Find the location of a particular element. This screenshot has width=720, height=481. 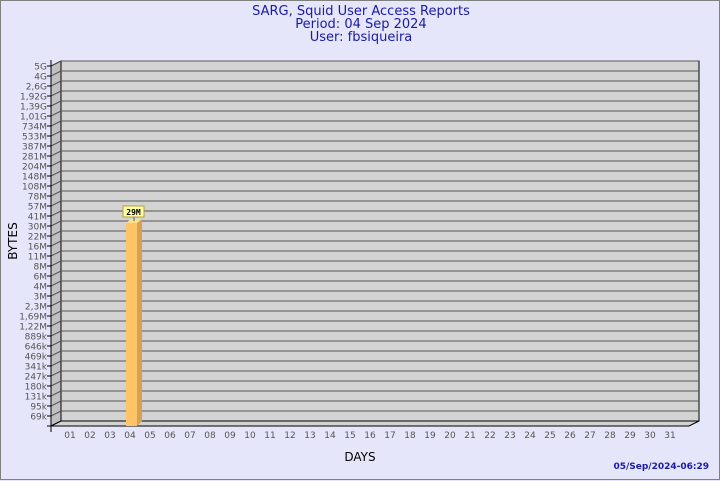

x-tick-label: 03 is located at coordinates (109, 436).